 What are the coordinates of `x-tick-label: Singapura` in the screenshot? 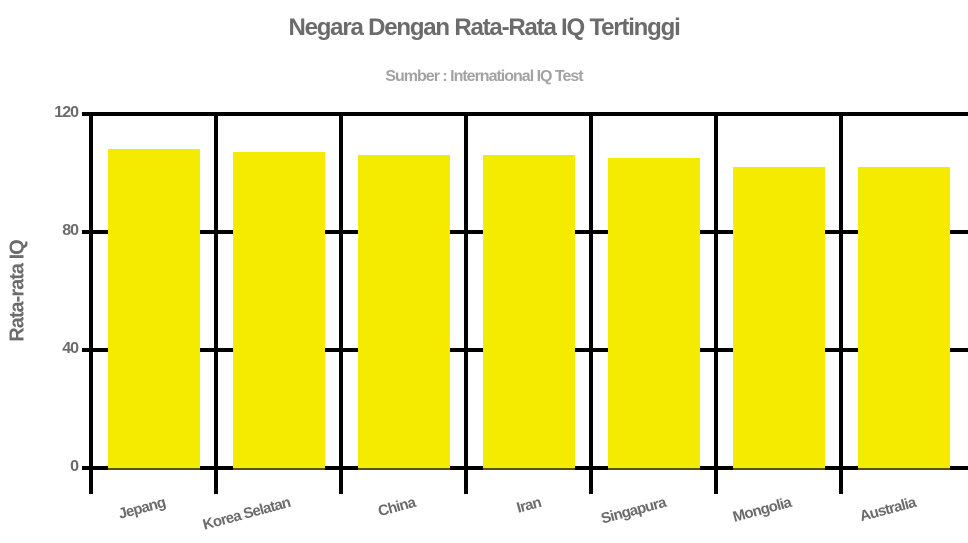 It's located at (633, 511).